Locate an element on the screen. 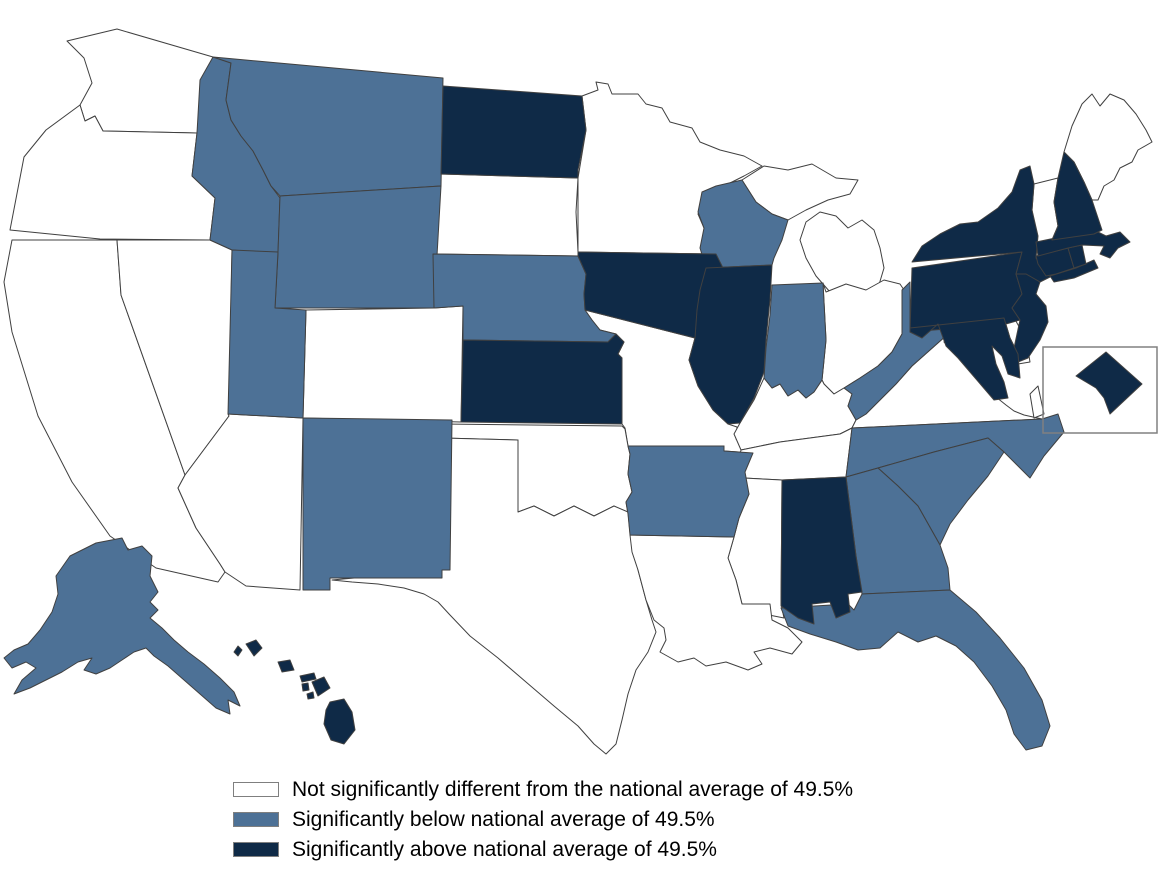  state-IL: Illinois is located at coordinates (730, 344).